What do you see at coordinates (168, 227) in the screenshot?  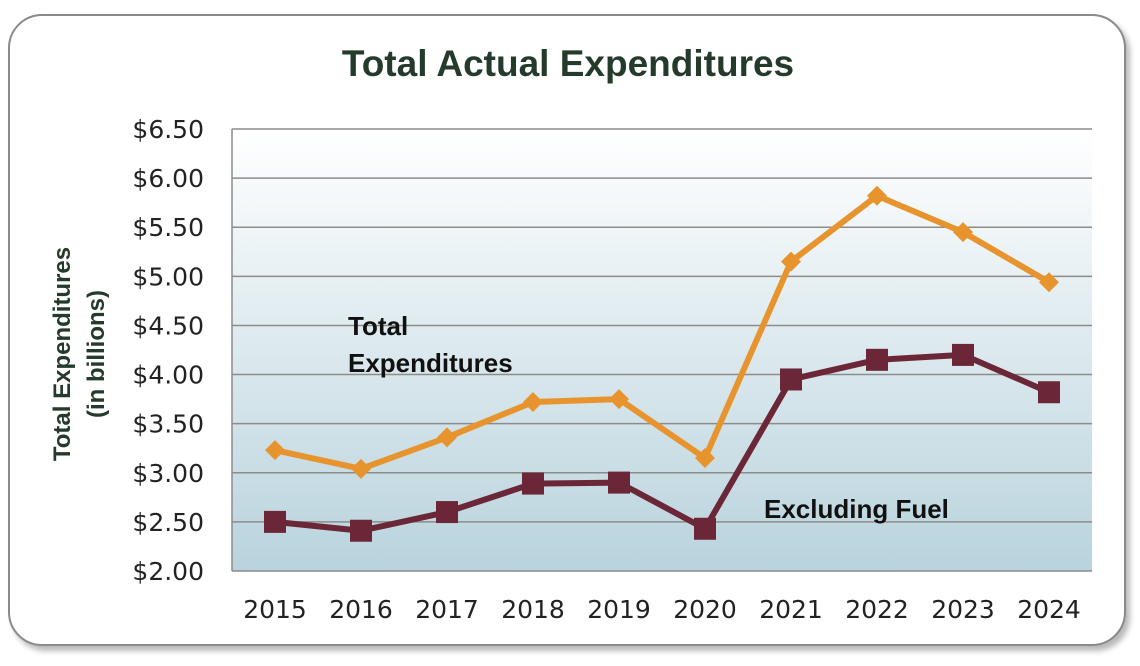 I see `y-tick-label: $5.50` at bounding box center [168, 227].